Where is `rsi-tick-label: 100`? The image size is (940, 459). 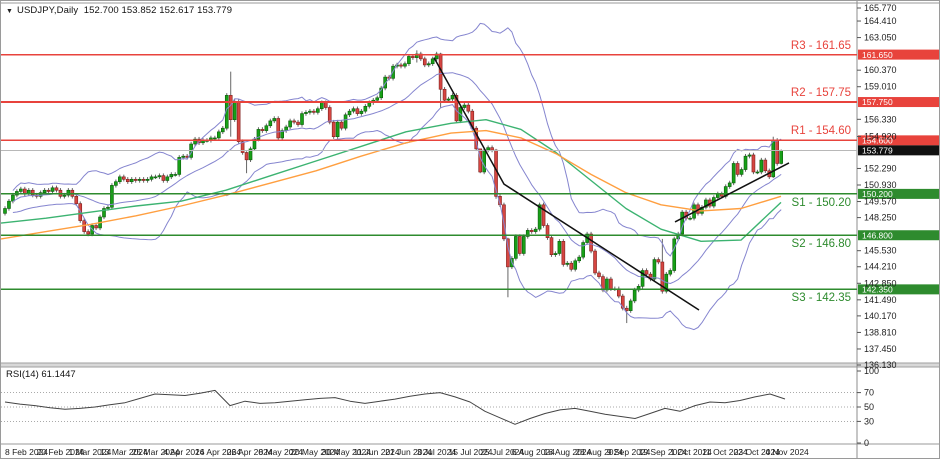 rsi-tick-label: 100 is located at coordinates (871, 371).